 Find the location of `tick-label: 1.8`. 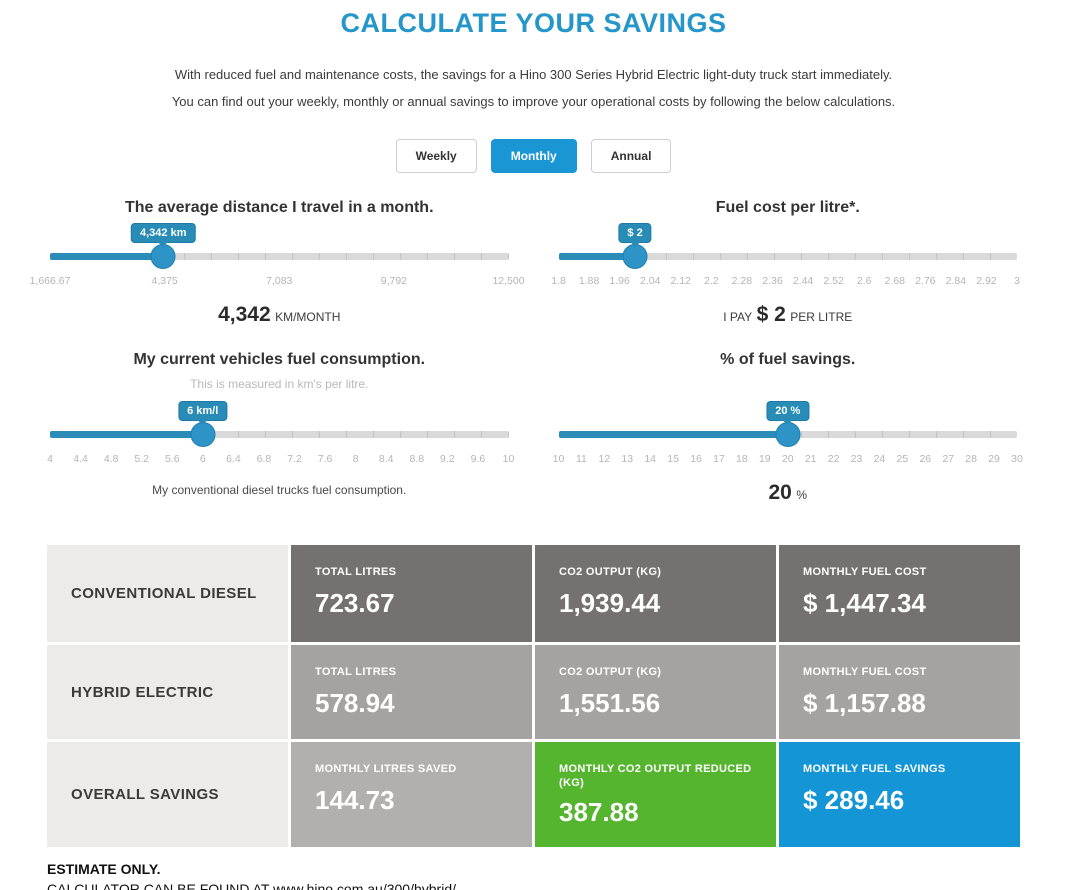

tick-label: 1.8 is located at coordinates (558, 281).